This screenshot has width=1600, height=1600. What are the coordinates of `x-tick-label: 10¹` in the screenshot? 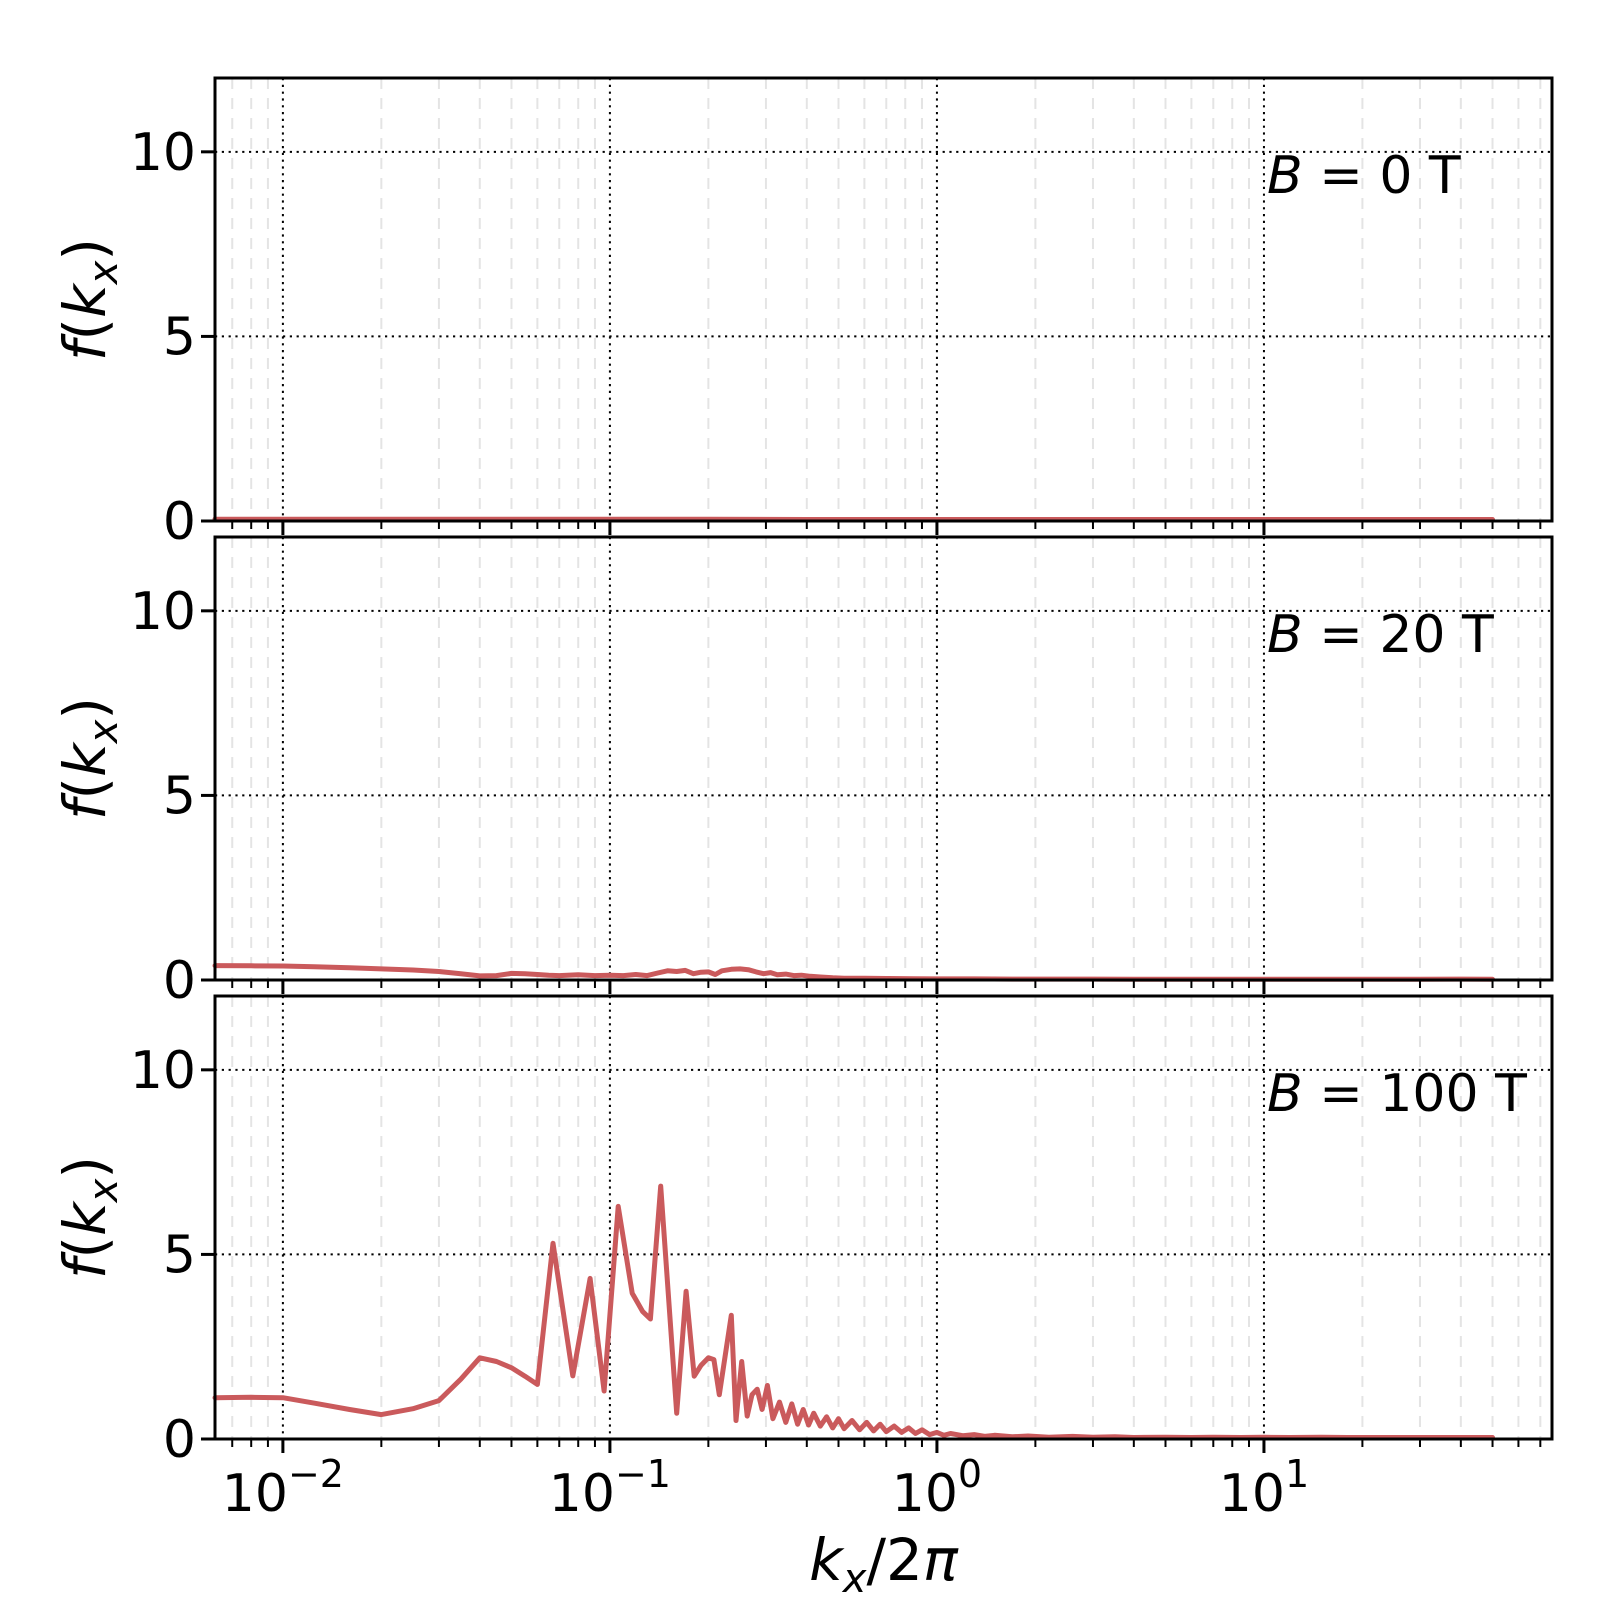 It's located at (1264, 1488).